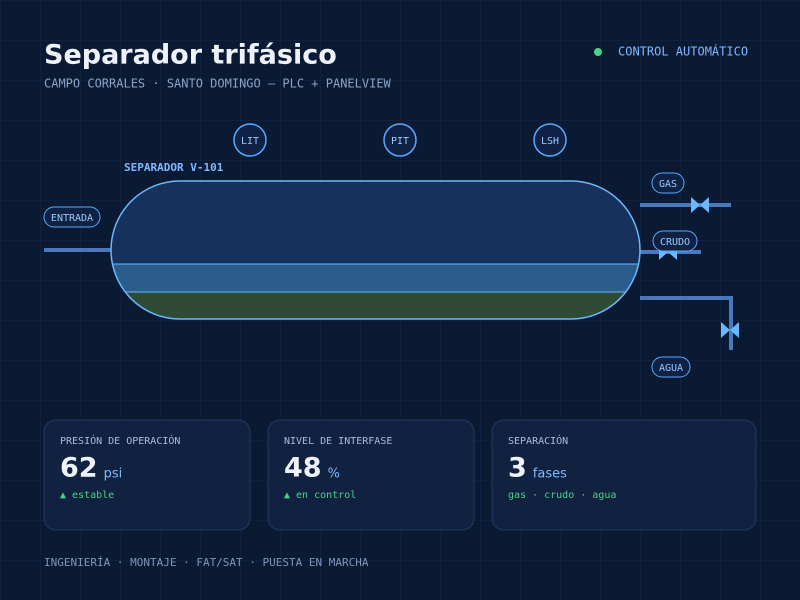  I want to click on water-label: AGUA, so click(671, 368).